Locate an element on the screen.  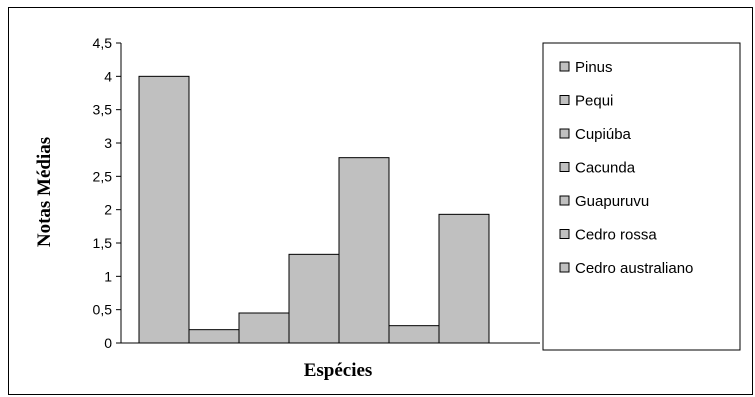
bar-guapuruvu is located at coordinates (364, 250).